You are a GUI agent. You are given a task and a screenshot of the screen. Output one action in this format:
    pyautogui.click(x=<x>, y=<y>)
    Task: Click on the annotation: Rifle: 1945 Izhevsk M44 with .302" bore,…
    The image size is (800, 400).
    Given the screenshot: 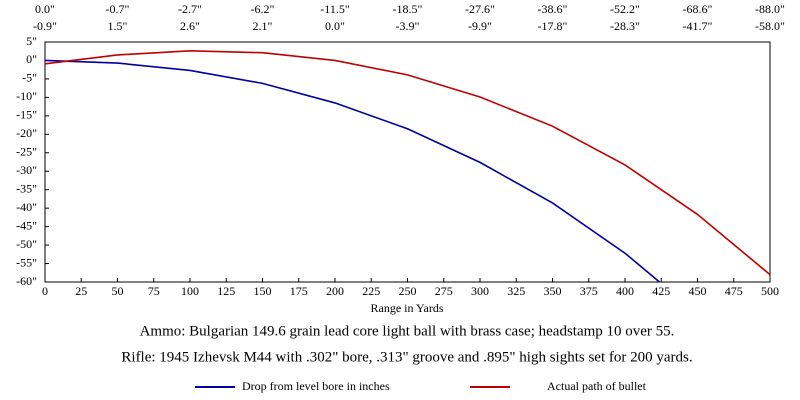 What is the action you would take?
    pyautogui.click(x=406, y=357)
    